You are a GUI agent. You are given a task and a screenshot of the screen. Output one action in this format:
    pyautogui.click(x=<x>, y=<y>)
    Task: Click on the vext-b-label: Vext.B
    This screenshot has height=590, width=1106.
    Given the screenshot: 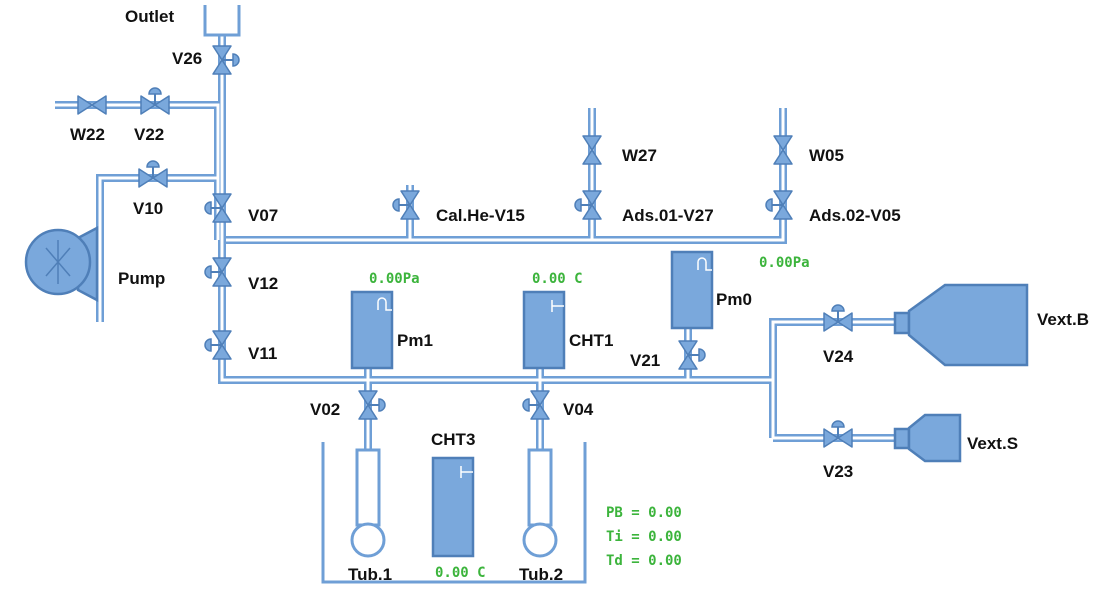 What is the action you would take?
    pyautogui.click(x=1063, y=319)
    